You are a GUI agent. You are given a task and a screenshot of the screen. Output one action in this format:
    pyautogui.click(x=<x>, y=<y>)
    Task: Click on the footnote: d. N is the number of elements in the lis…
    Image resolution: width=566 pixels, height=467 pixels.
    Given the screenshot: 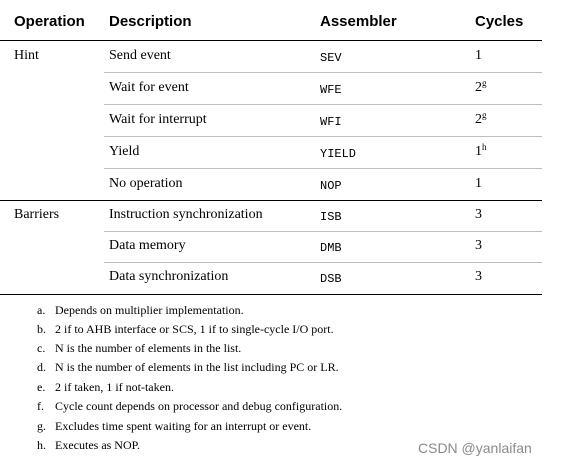 What is the action you would take?
    pyautogui.click(x=188, y=367)
    